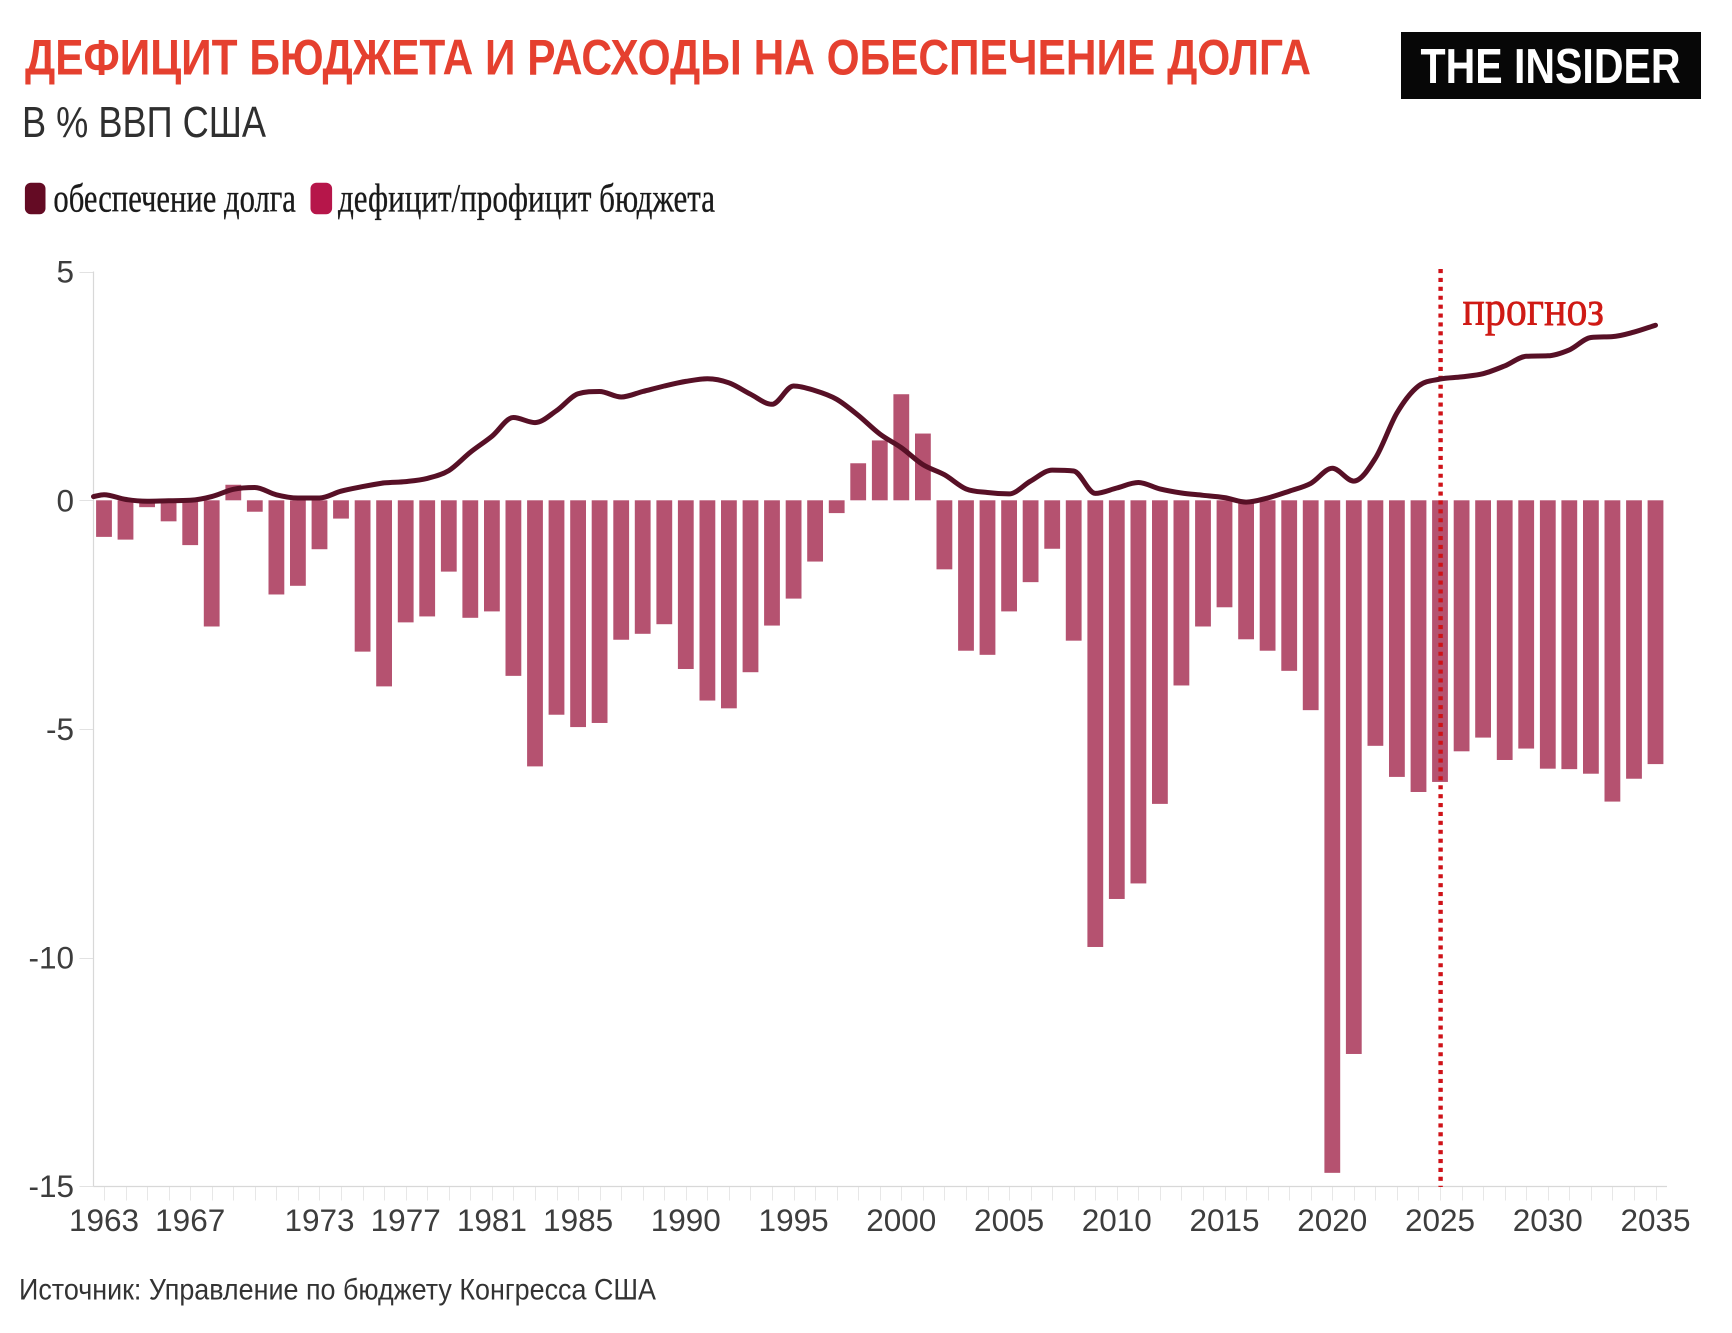  I want to click on svg-text: В % ВВП США, so click(144, 122).